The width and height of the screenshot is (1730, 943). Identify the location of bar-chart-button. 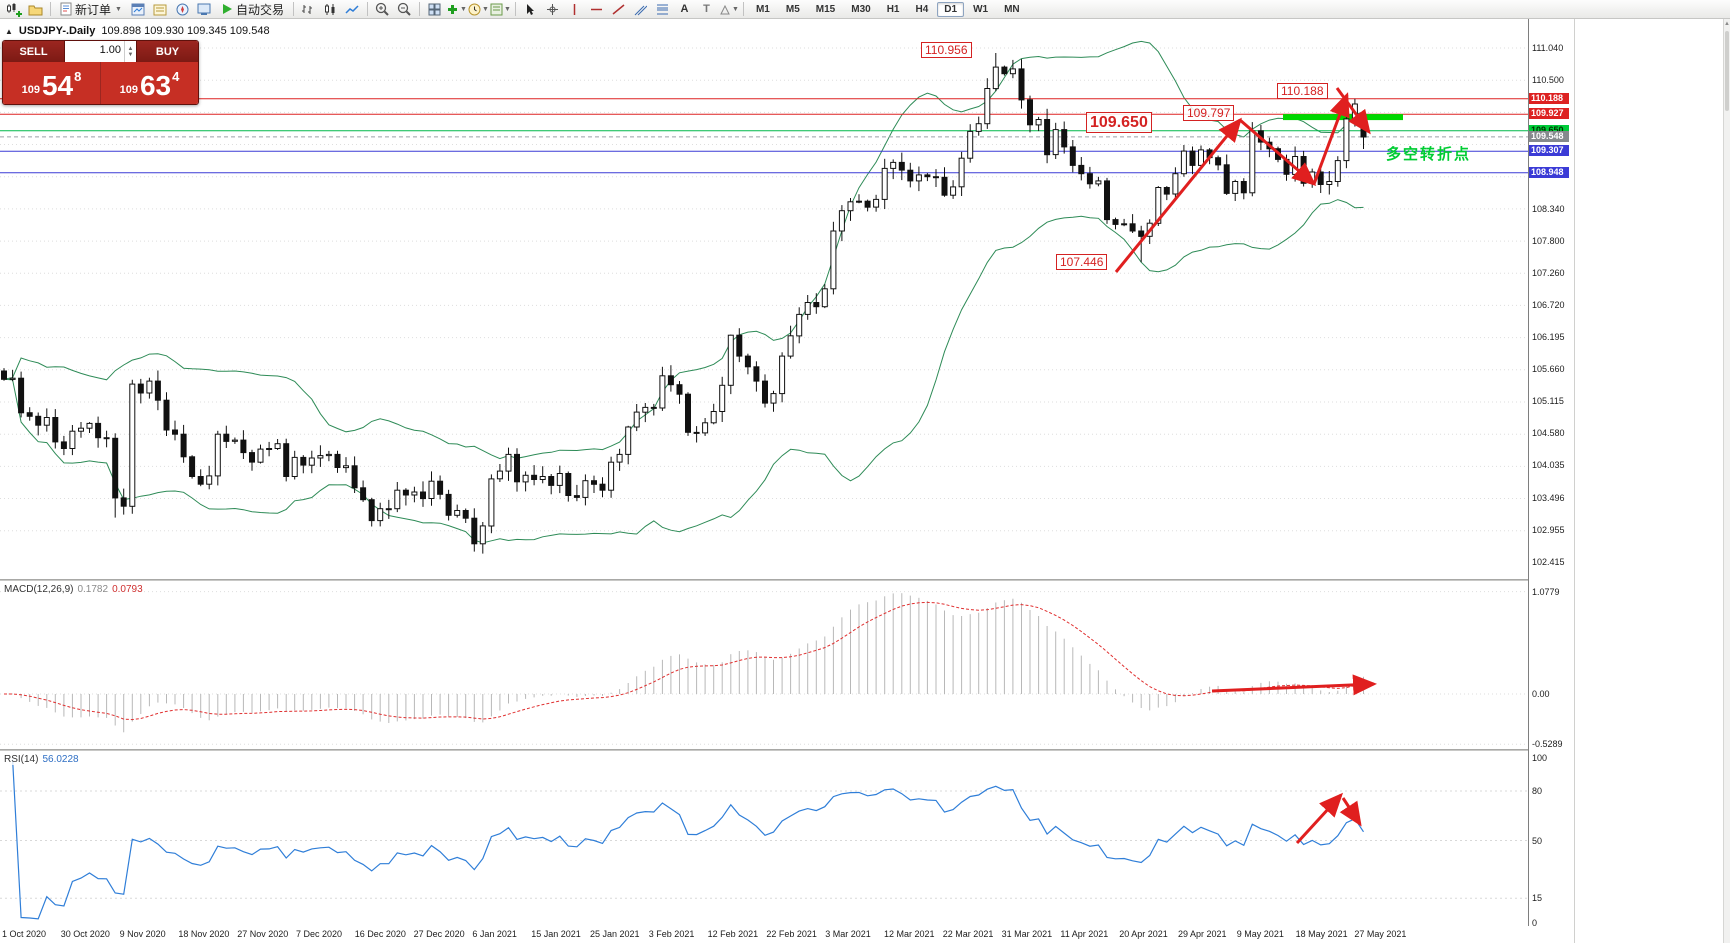
(308, 9).